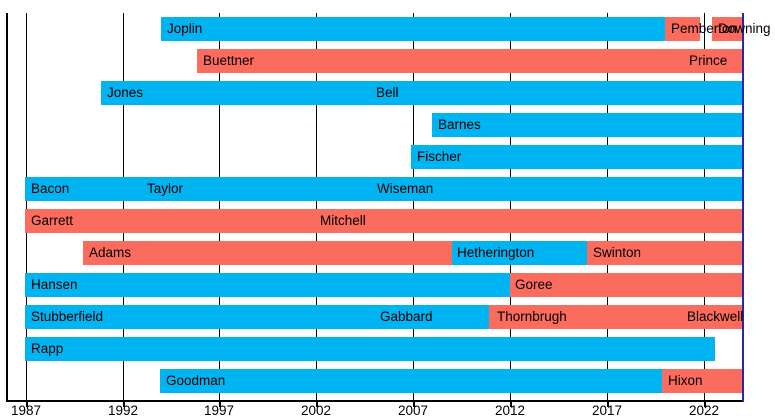 This screenshot has height=420, width=775. I want to click on officeholder-label: Bell, so click(387, 92).